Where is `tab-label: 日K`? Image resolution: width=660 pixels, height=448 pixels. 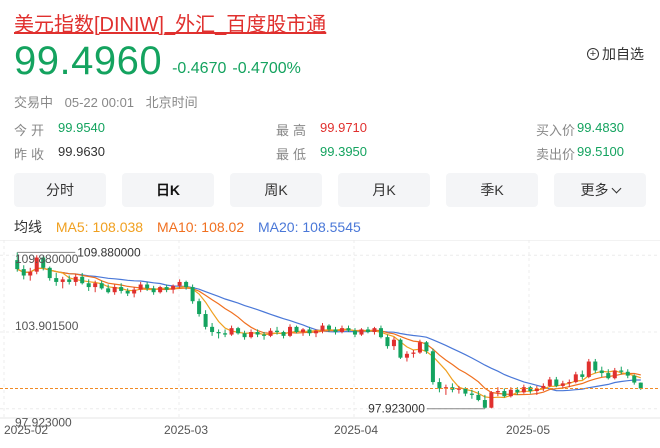
tab-label: 日K is located at coordinates (168, 190).